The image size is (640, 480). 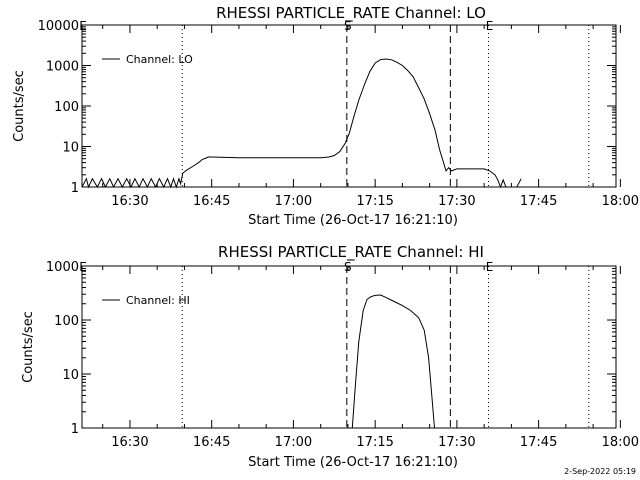 I want to click on series-line, so click(x=393, y=361).